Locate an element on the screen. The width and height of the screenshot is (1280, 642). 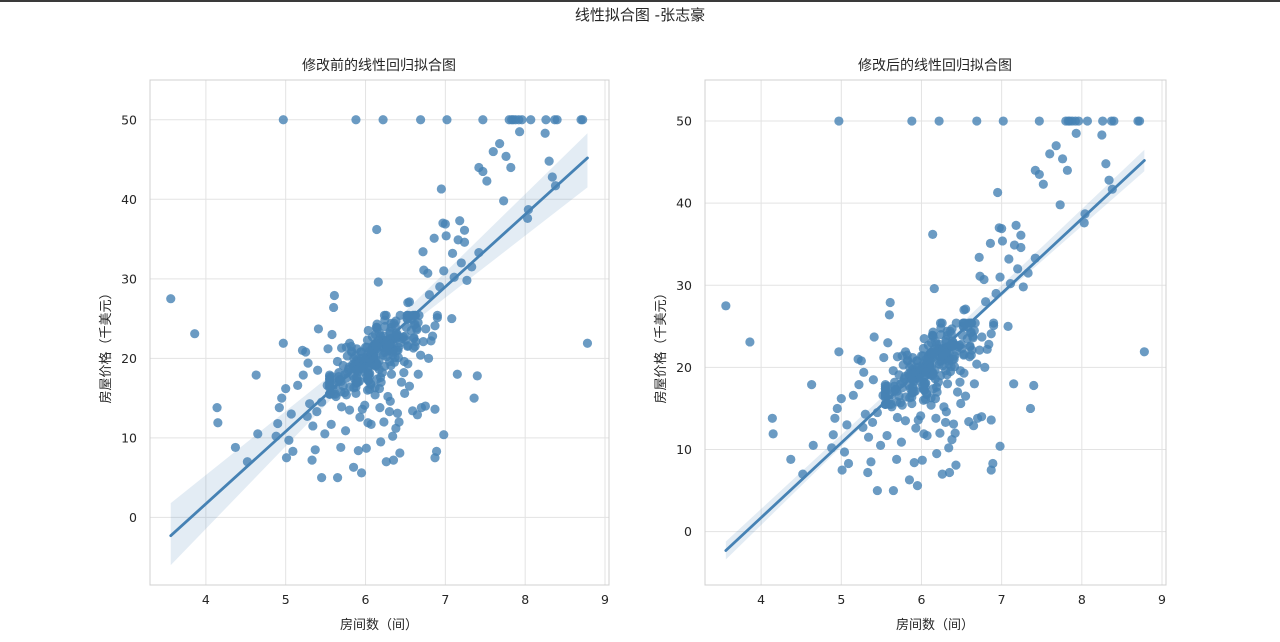
y-tick-label-after-5: 50 is located at coordinates (684, 121).